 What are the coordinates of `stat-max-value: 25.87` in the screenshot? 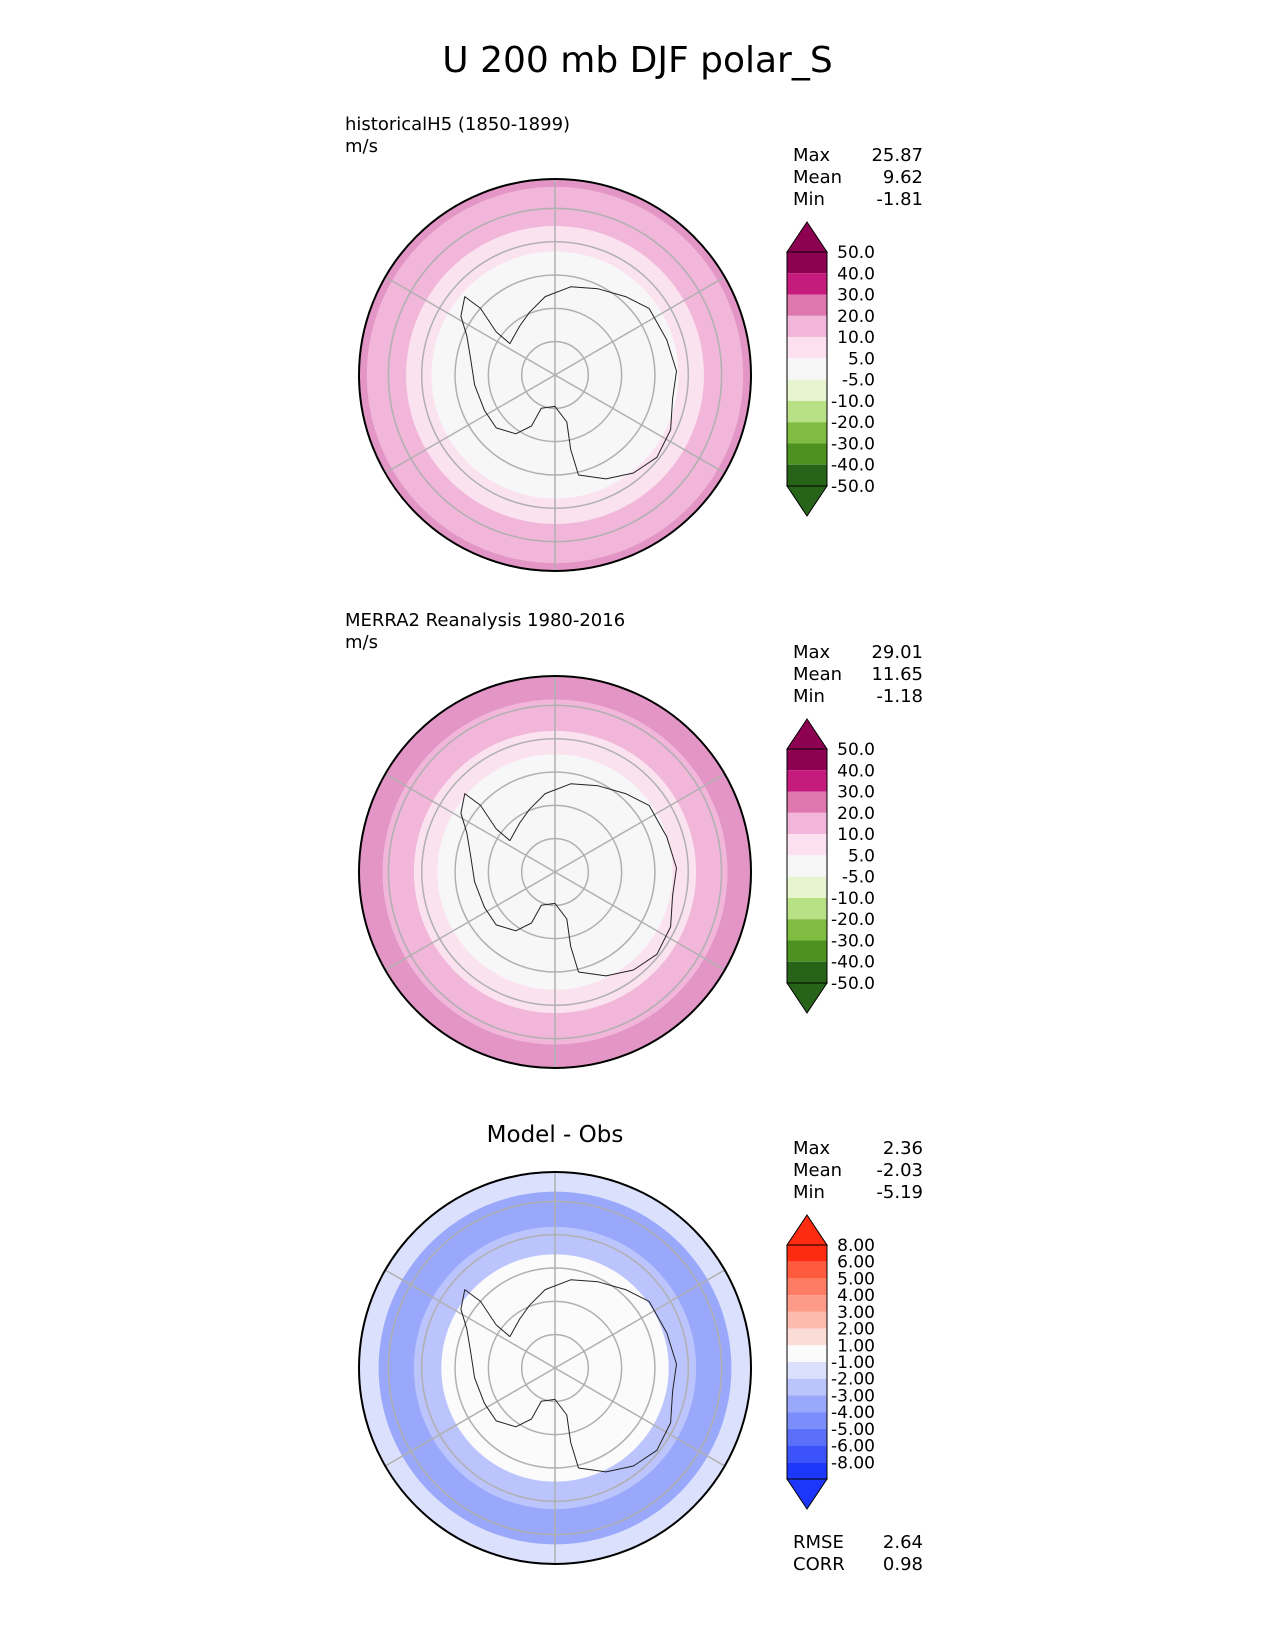 It's located at (897, 155).